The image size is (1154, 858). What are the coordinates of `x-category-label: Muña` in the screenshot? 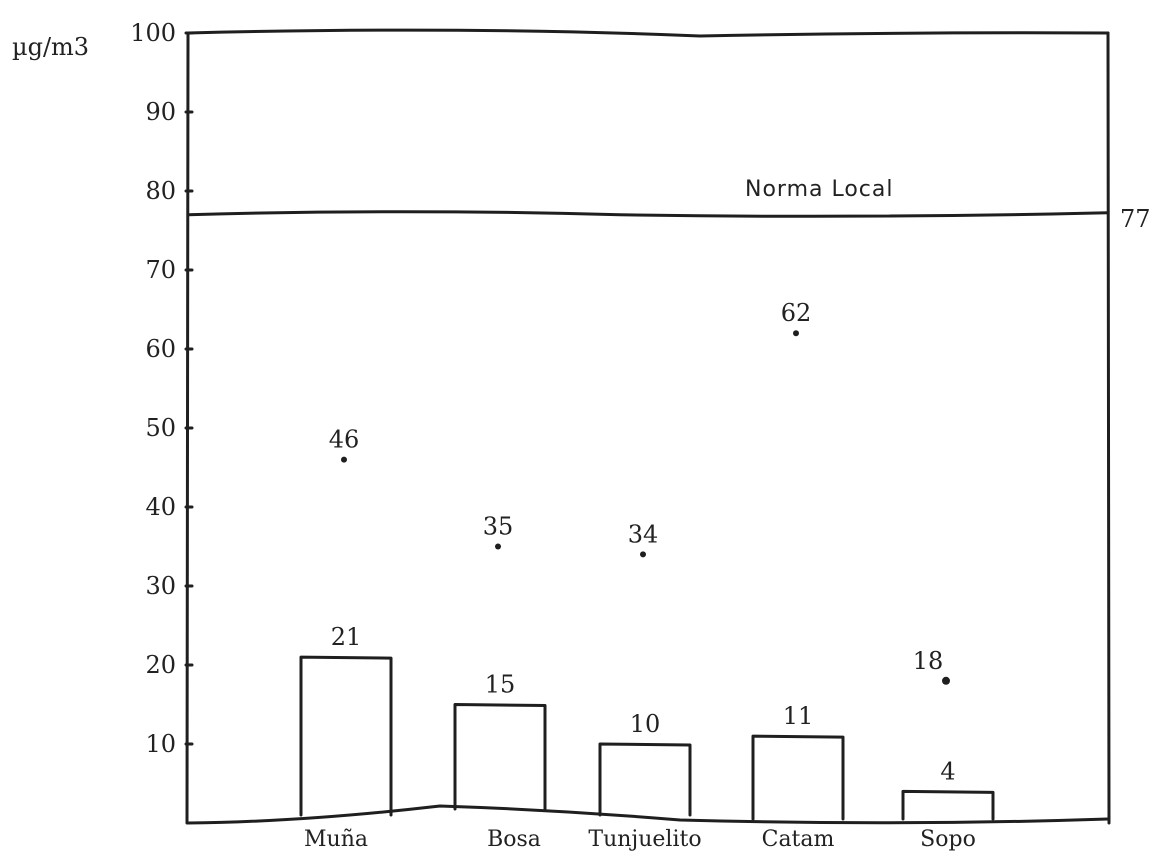 It's located at (336, 839).